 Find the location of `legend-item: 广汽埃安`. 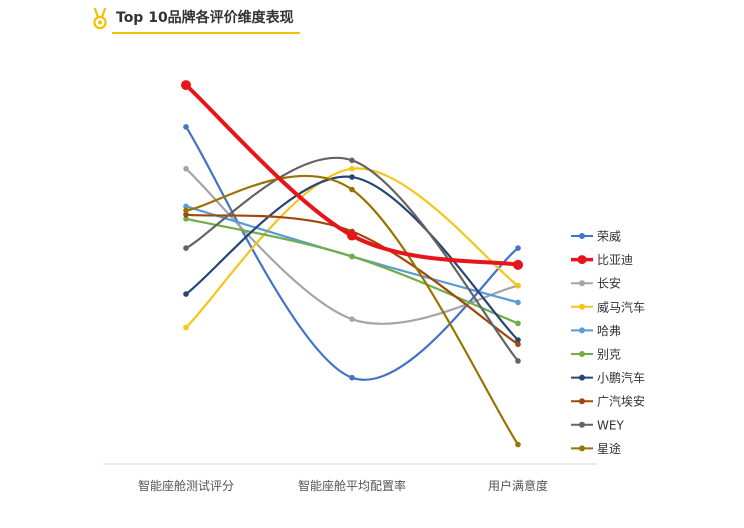

legend-item: 广汽埃安 is located at coordinates (608, 401).